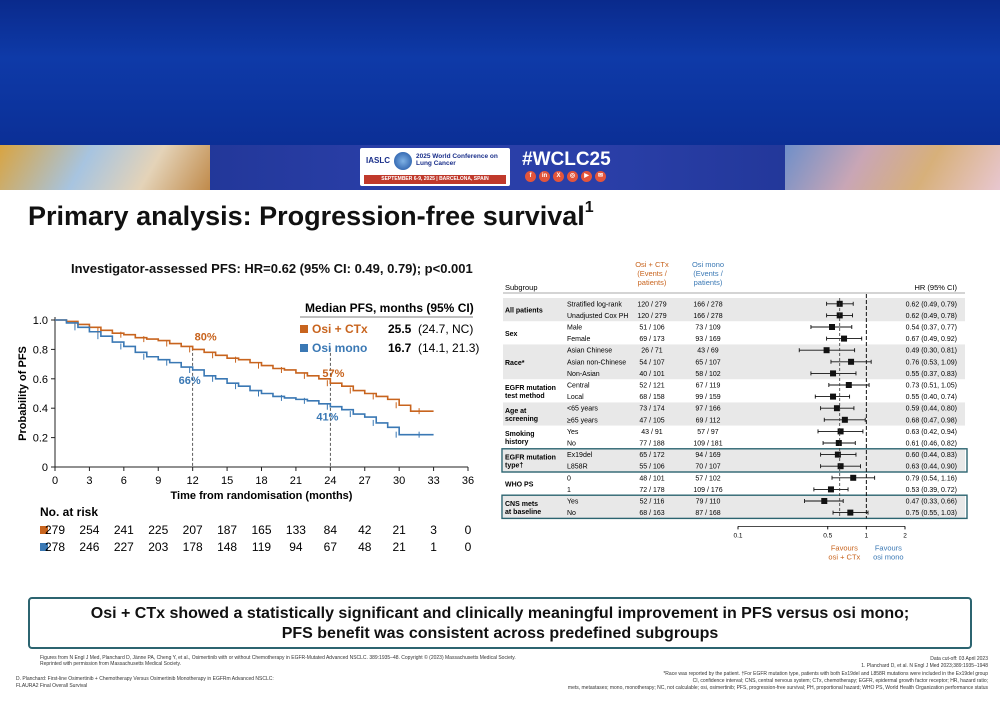 This screenshot has width=1000, height=702. Describe the element at coordinates (931, 467) in the screenshot. I see `row-hr-text: 0.63 (0.44, 0.90)` at that location.